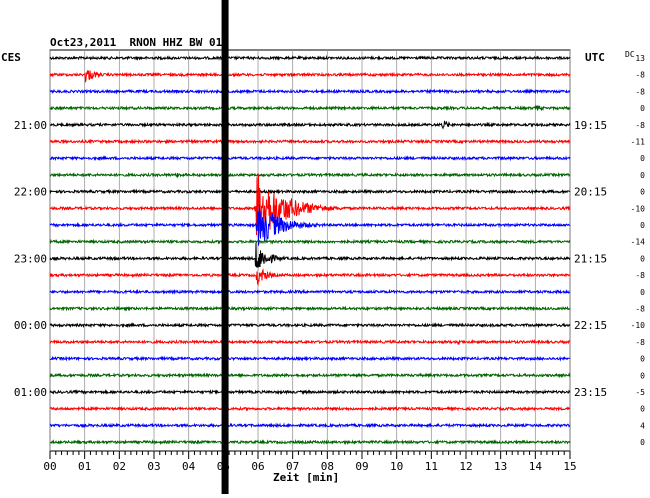  Describe the element at coordinates (257, 466) in the screenshot. I see `x-tick-label: 06` at that location.